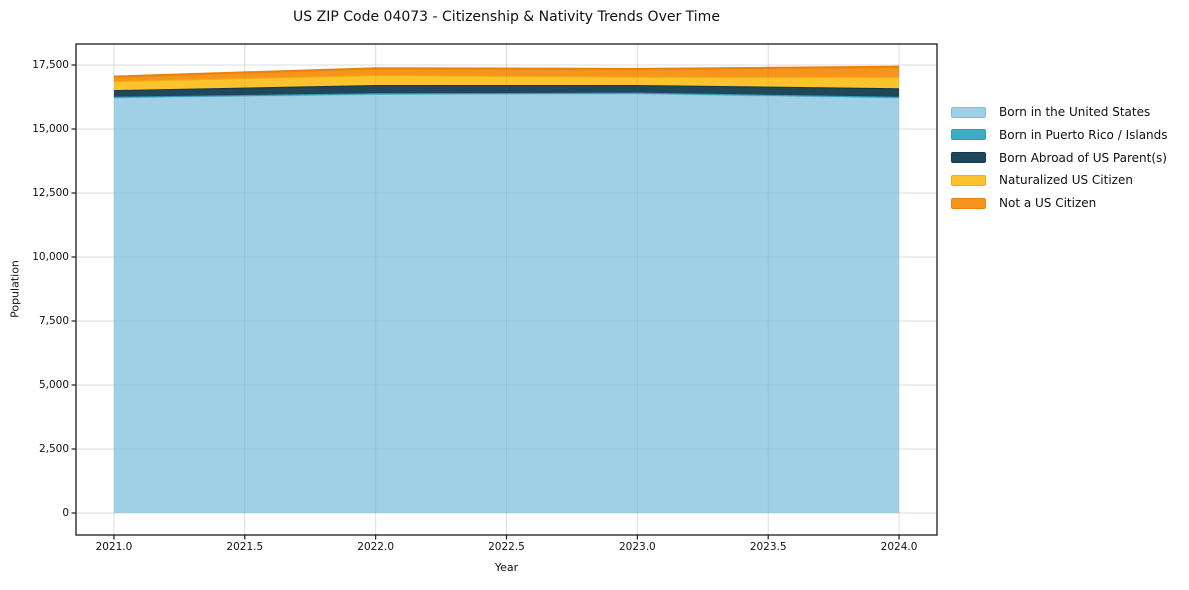 The height and width of the screenshot is (590, 1189). I want to click on y-tick-label: 2,500, so click(53, 448).